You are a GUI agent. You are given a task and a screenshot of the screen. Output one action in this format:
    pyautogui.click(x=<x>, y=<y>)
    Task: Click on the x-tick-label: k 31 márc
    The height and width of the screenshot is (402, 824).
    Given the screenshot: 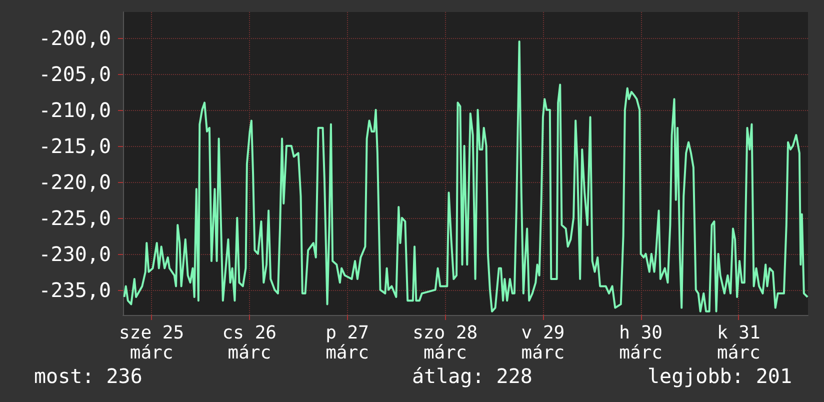 What is the action you would take?
    pyautogui.click(x=738, y=343)
    